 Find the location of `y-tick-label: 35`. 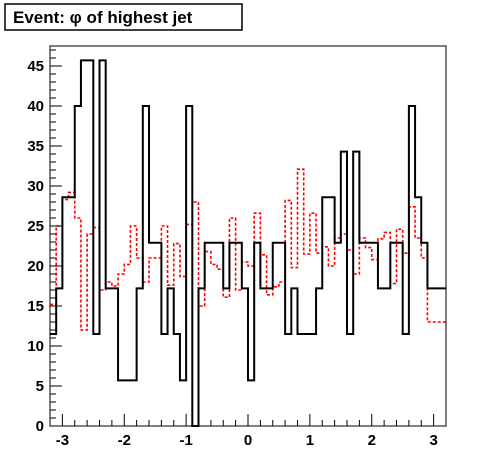

y-tick-label: 35 is located at coordinates (35, 146).